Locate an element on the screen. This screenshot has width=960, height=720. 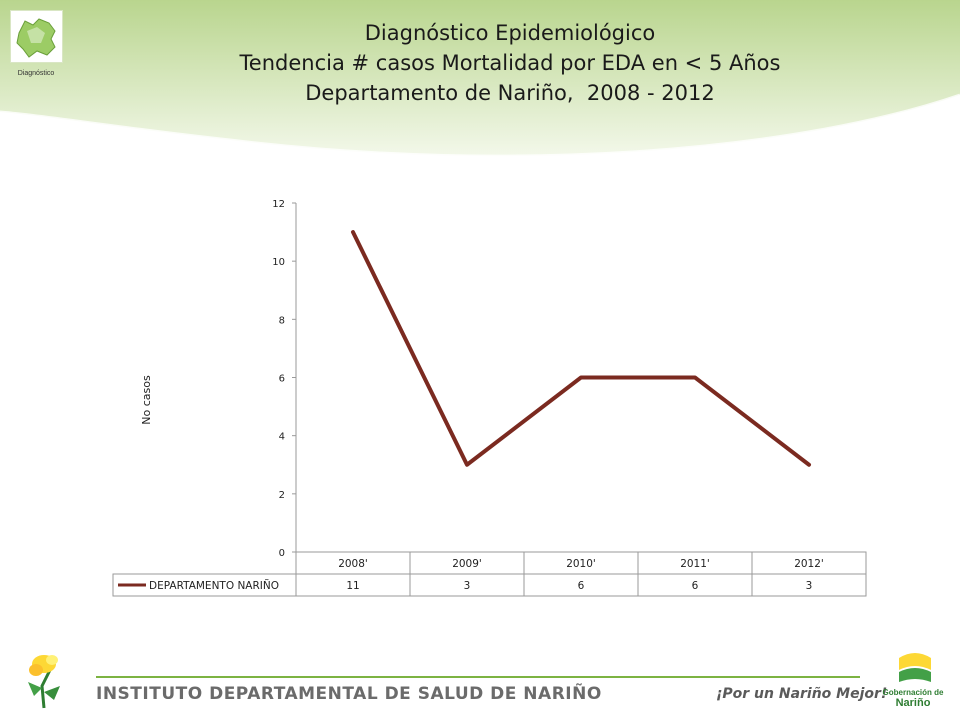
y-tick-label: 2 is located at coordinates (282, 495).